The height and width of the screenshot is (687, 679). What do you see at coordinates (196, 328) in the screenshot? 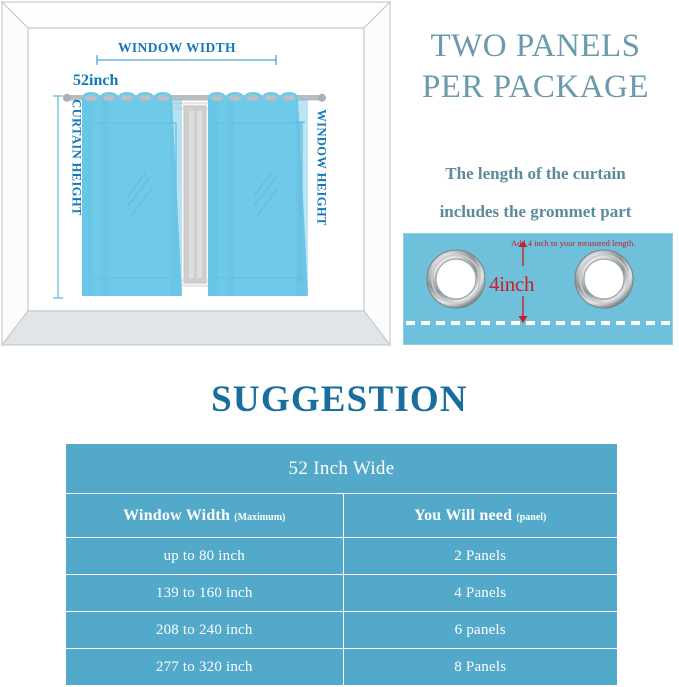
I see `floor` at bounding box center [196, 328].